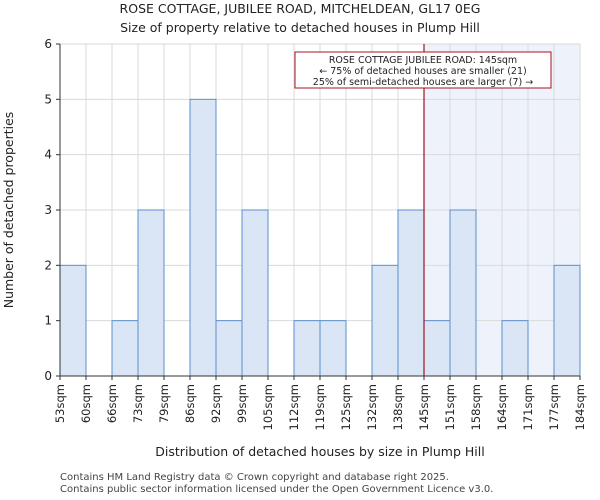  Describe the element at coordinates (60, 403) in the screenshot. I see `x-tick-label: 53sqm` at that location.